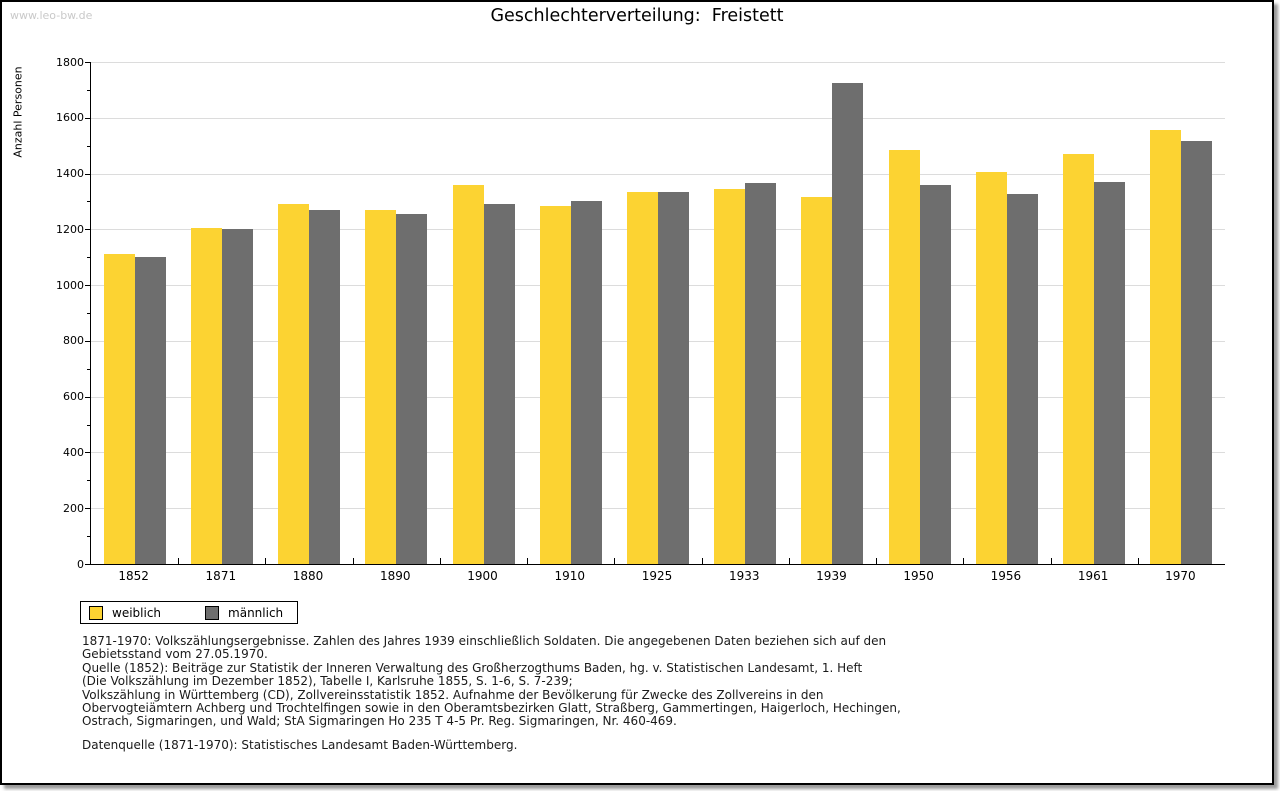 Image resolution: width=1280 pixels, height=791 pixels. Describe the element at coordinates (137, 612) in the screenshot. I see `legend-label-weiblich: weiblich` at that location.